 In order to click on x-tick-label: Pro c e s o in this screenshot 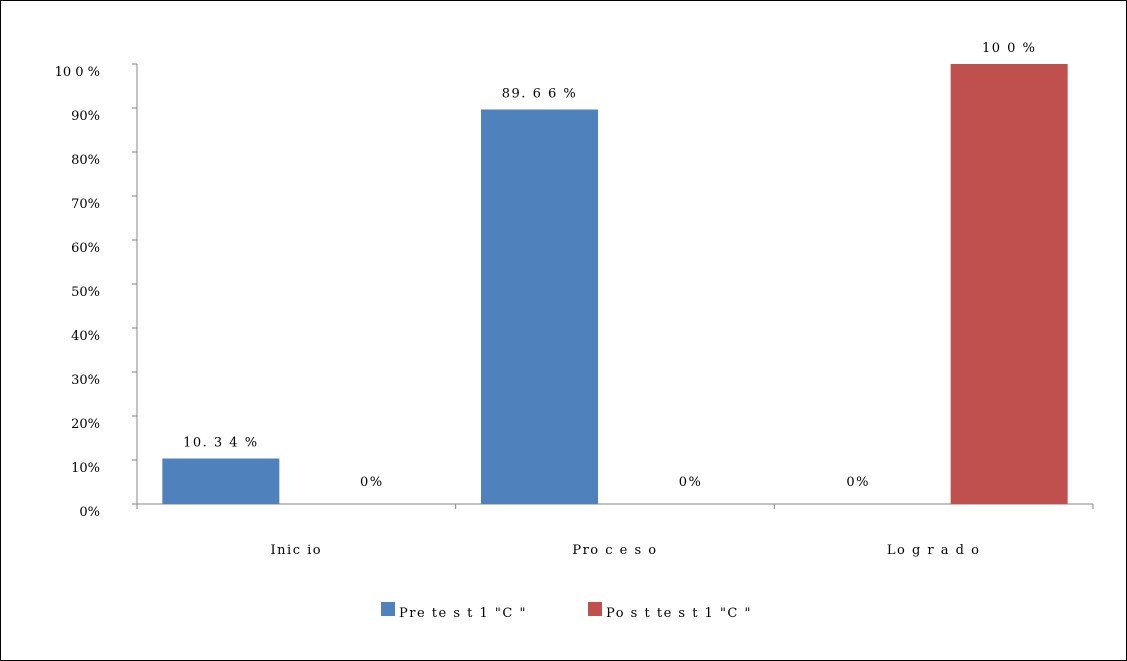, I will do `click(614, 550)`.